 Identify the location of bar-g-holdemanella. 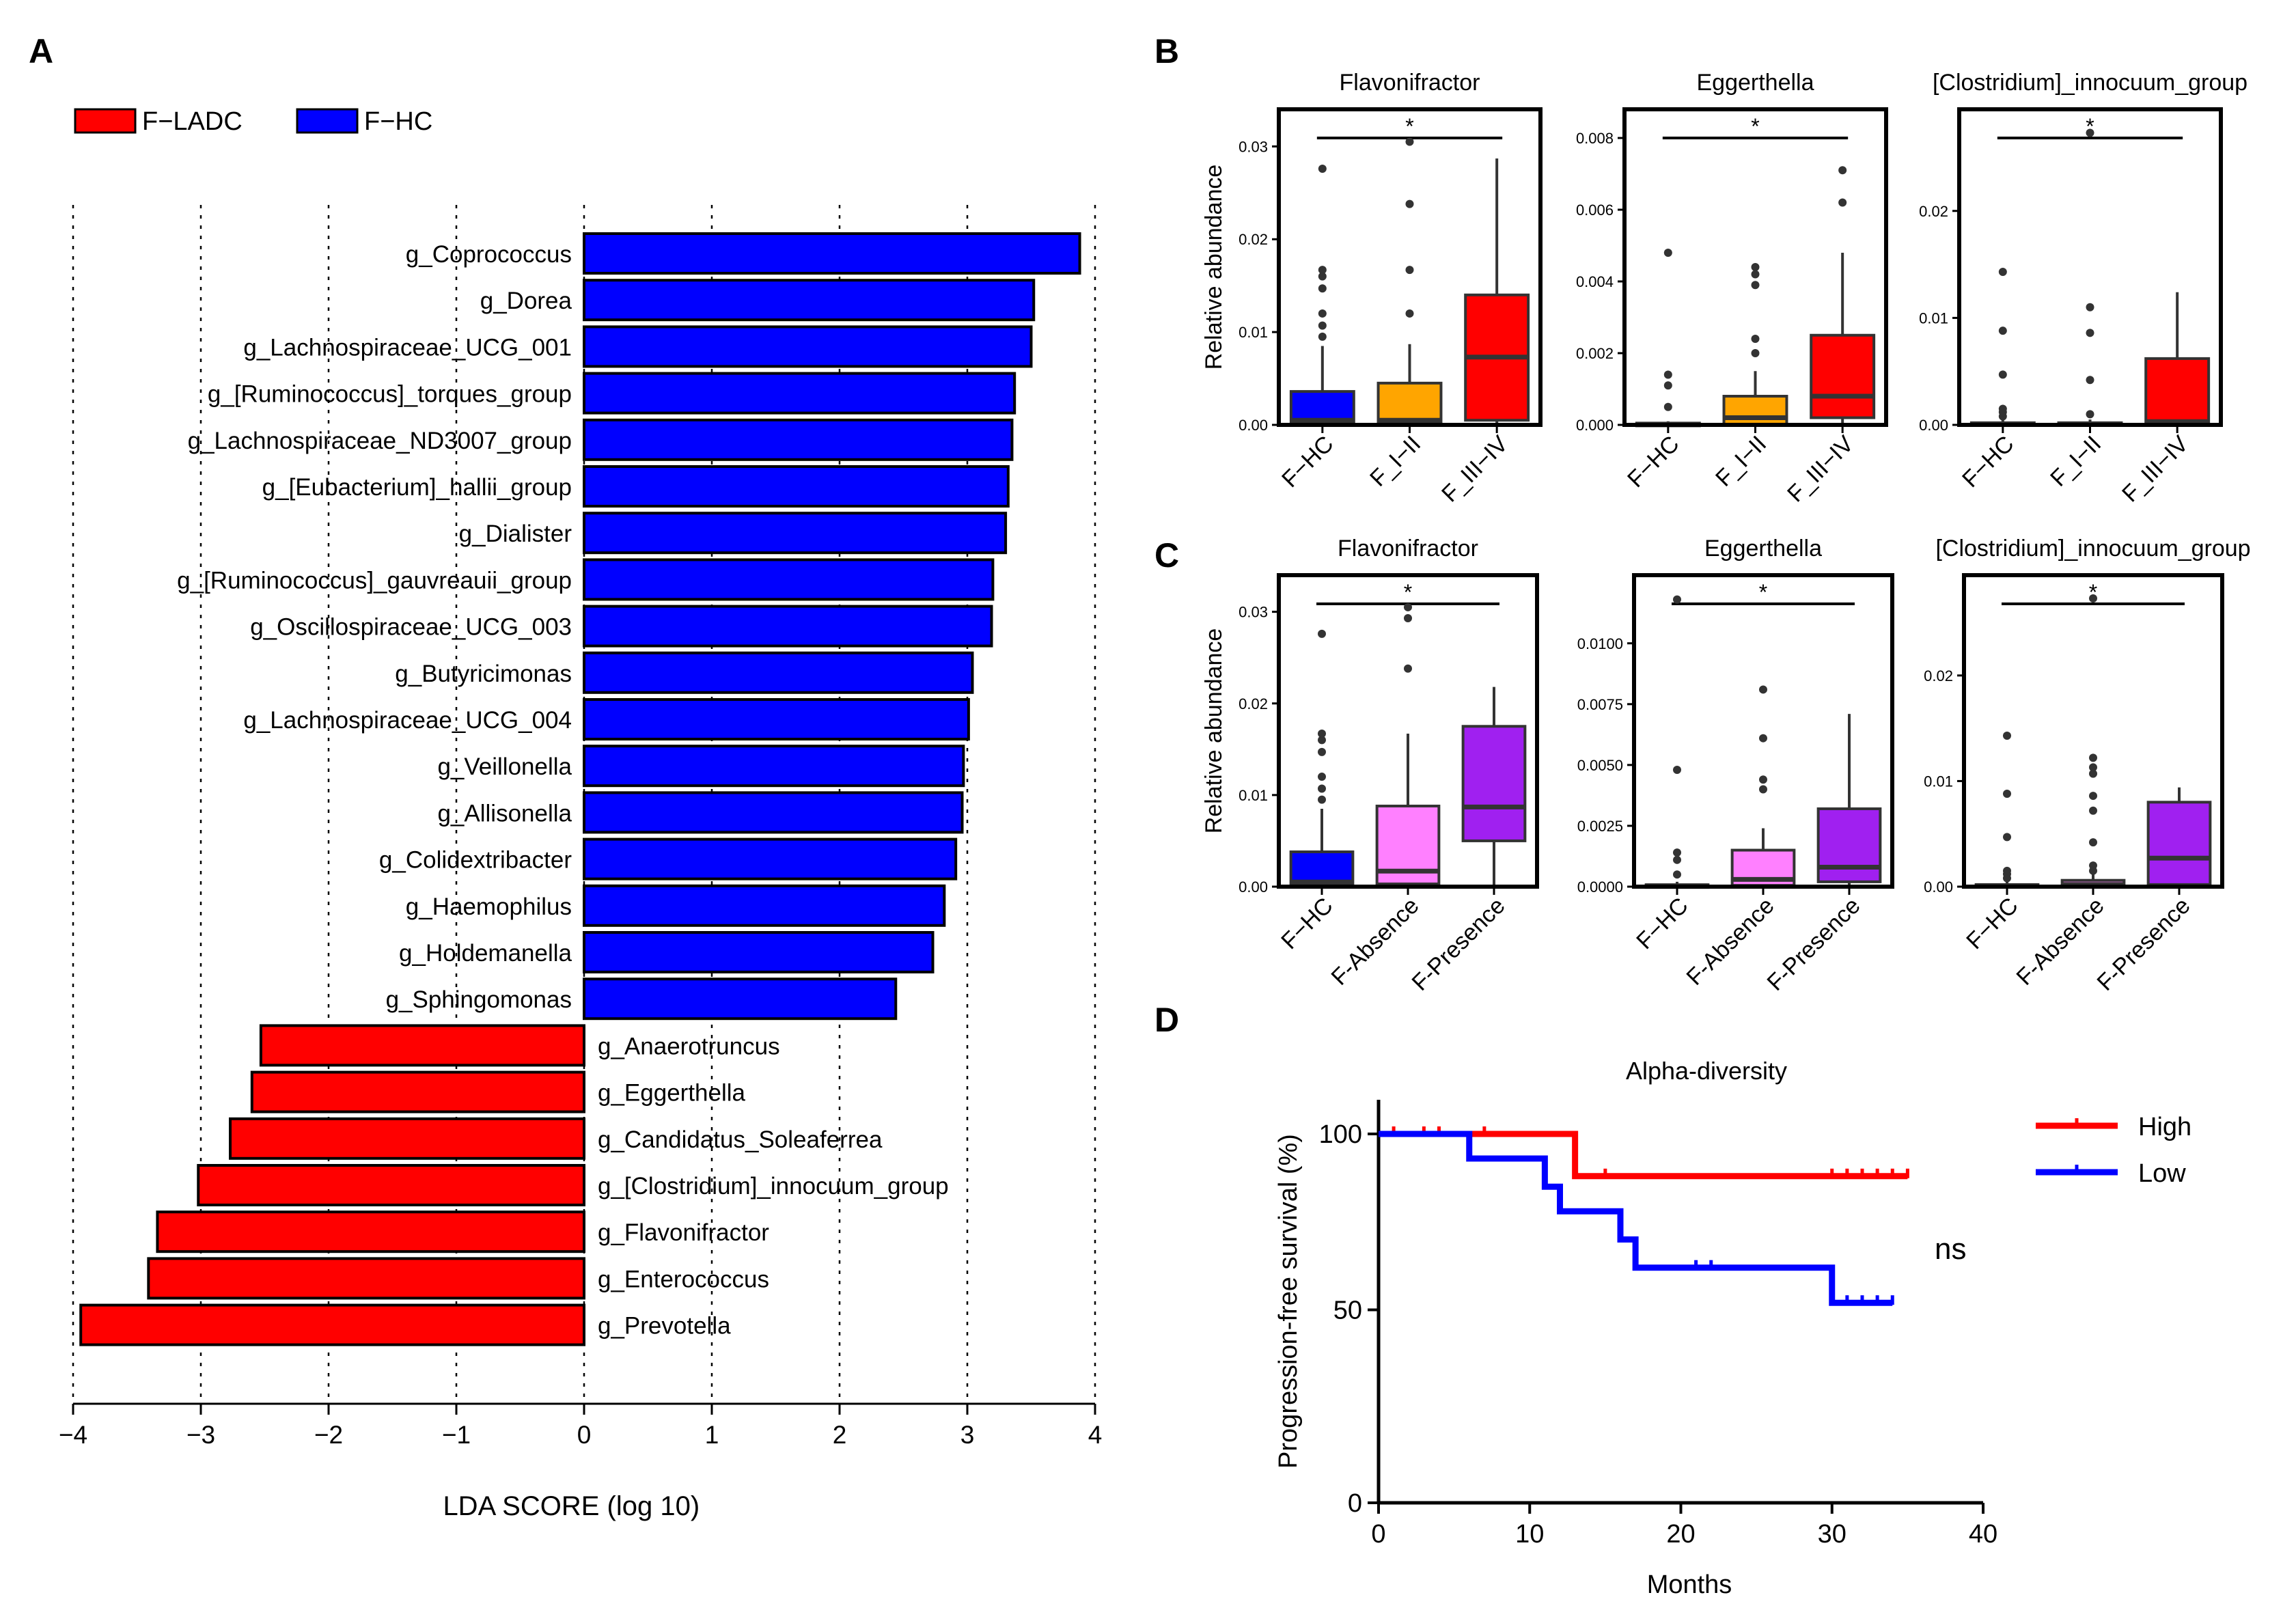
(759, 952).